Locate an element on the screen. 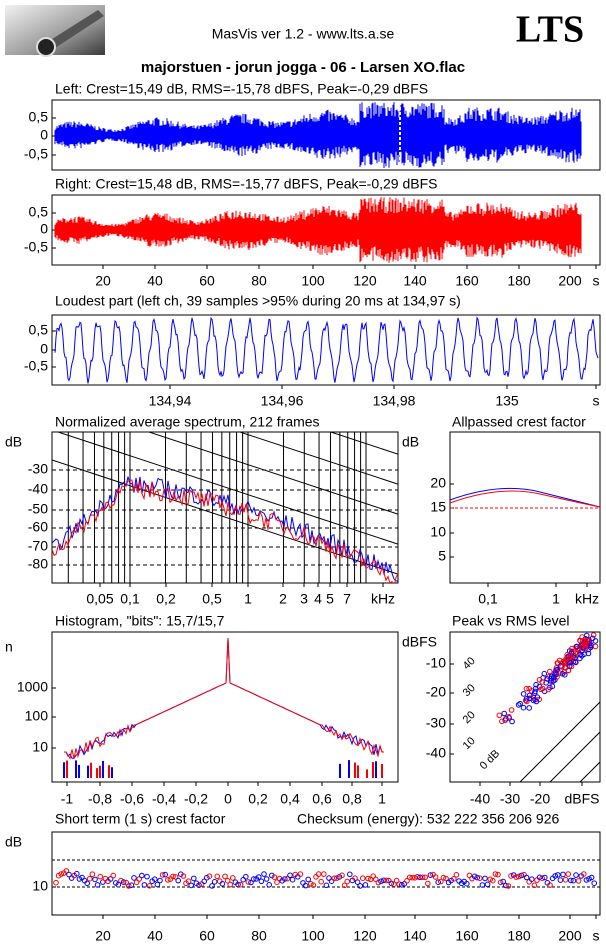  panel-title: Peak vs RMS level is located at coordinates (510, 621).